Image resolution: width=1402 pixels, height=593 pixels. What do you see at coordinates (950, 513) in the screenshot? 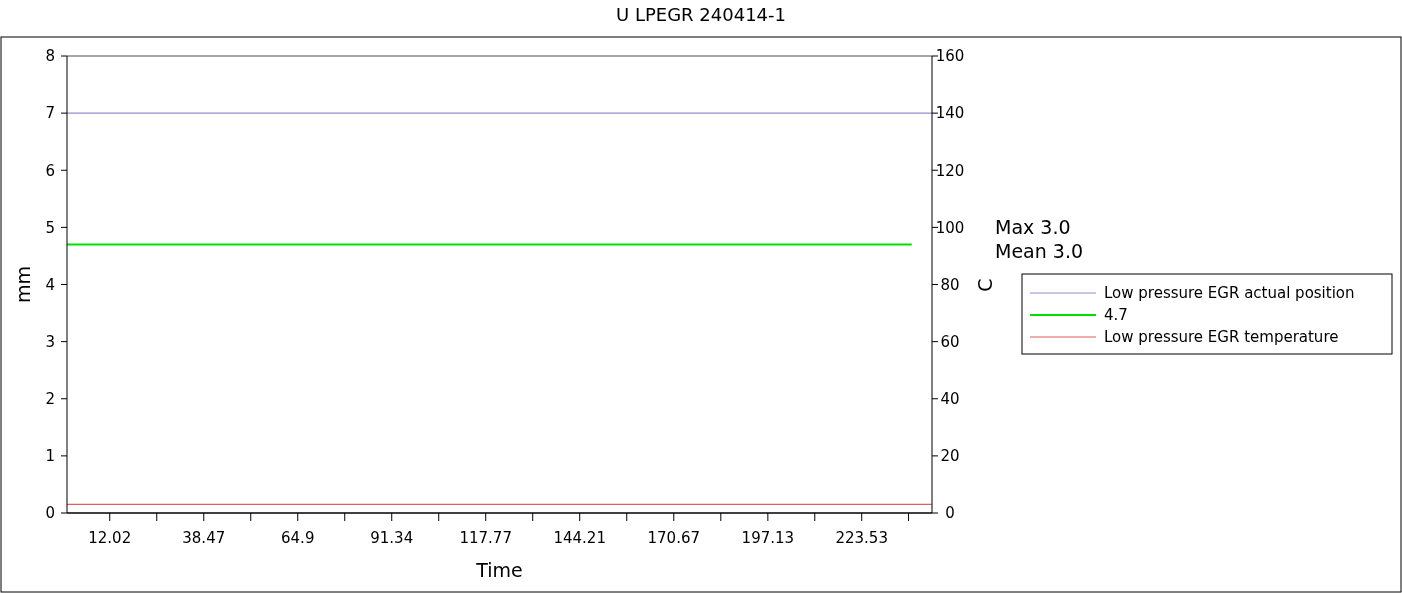
I see `y2-tick-label: 0` at bounding box center [950, 513].